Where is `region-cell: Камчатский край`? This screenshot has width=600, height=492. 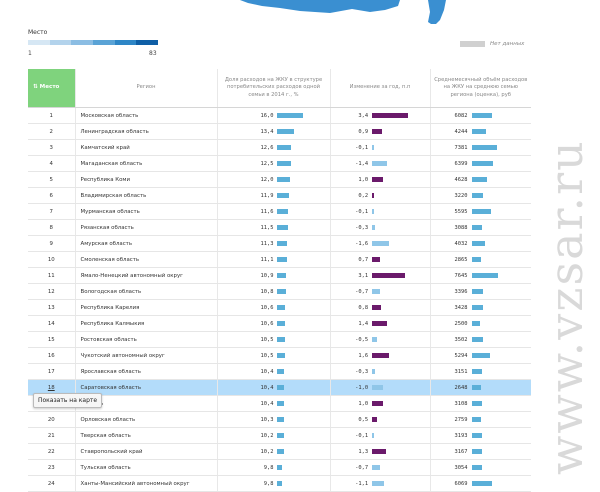
region-cell: Камчатский край is located at coordinates (145, 147).